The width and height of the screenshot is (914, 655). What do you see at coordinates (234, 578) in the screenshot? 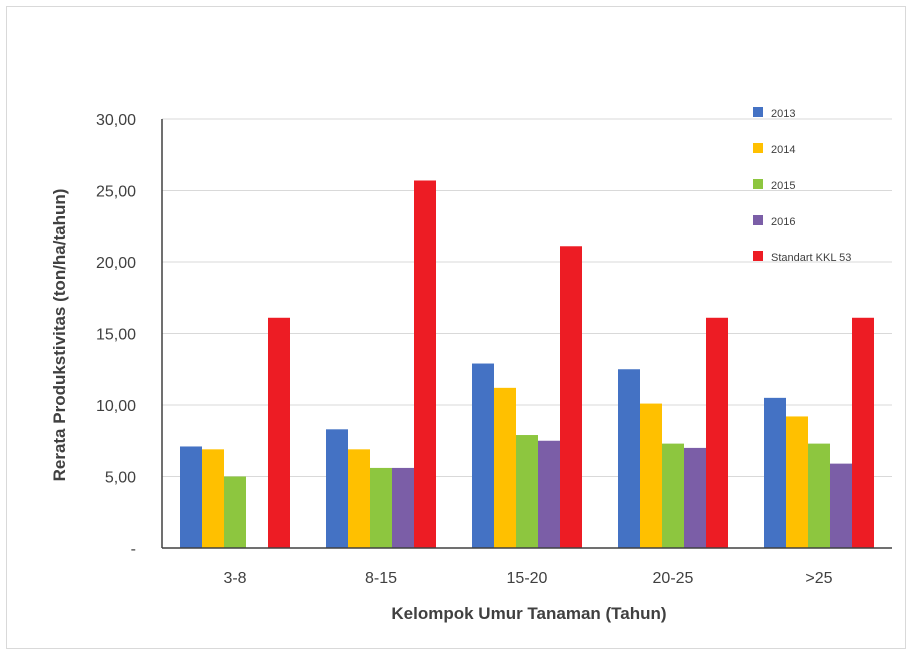
I see `x-tick-label: 3-8` at bounding box center [234, 578].